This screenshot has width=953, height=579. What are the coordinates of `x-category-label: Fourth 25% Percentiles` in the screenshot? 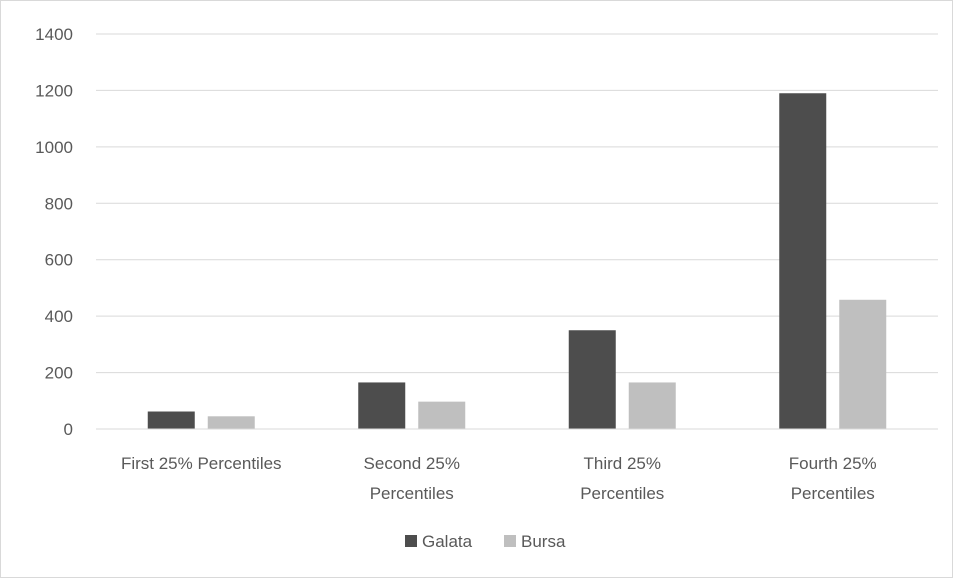 It's located at (833, 478).